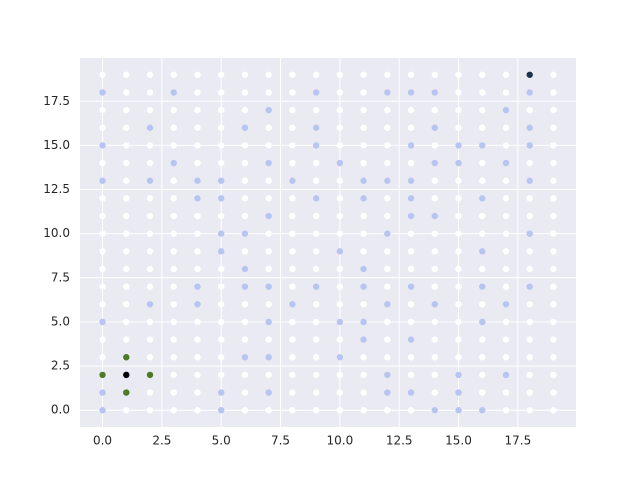 The image size is (640, 480). What do you see at coordinates (60, 277) in the screenshot?
I see `y-tick-label: 7.5` at bounding box center [60, 277].